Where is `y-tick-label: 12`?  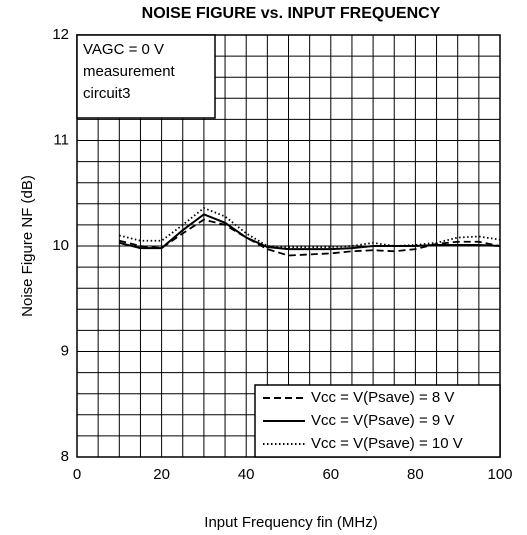
y-tick-label: 12 is located at coordinates (60, 34).